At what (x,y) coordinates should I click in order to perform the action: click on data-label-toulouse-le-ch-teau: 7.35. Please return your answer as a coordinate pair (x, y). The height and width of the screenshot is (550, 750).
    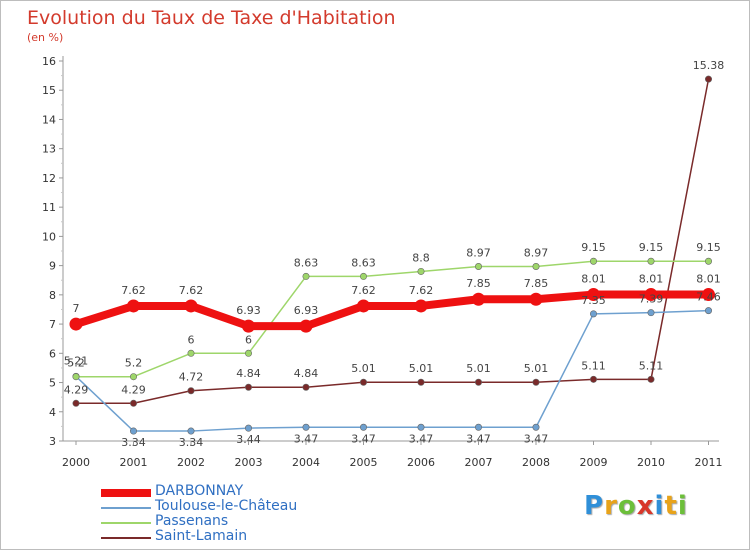
    Looking at the image, I should click on (593, 300).